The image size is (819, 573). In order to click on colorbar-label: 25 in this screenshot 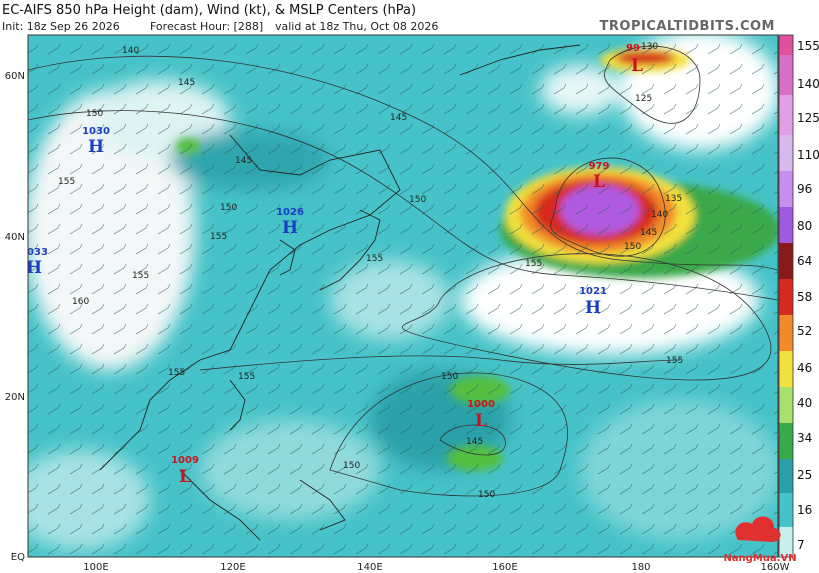, I will do `click(804, 475)`.